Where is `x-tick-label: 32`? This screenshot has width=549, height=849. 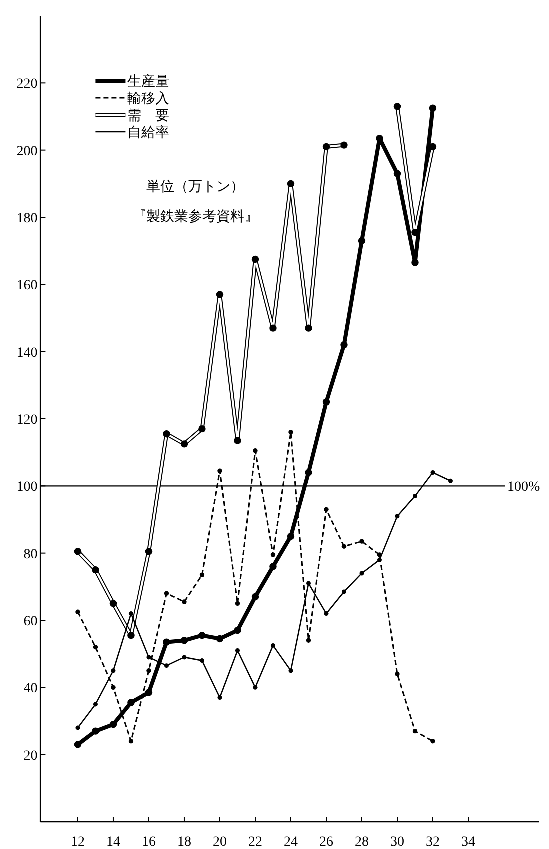 x-tick-label: 32 is located at coordinates (433, 842).